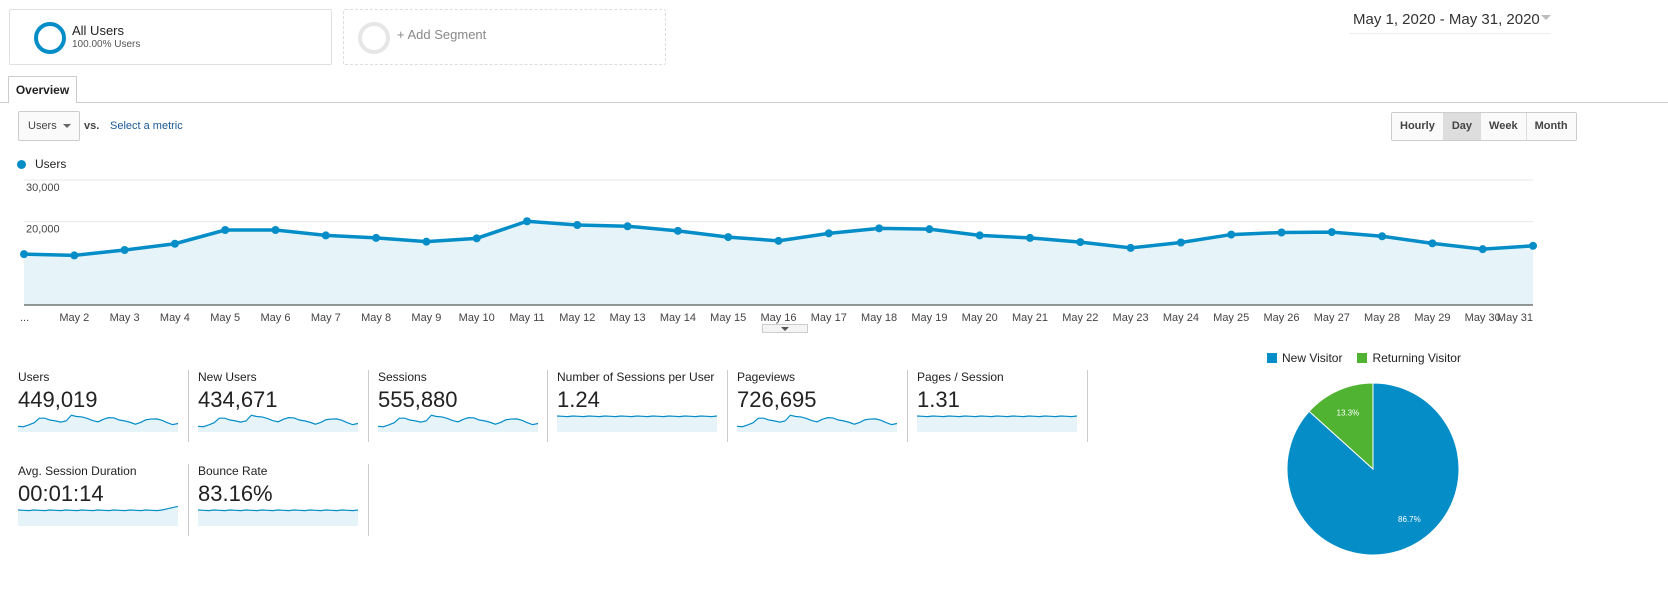 The width and height of the screenshot is (1668, 596). Describe the element at coordinates (225, 318) in the screenshot. I see `x-tick-label: May 5` at that location.